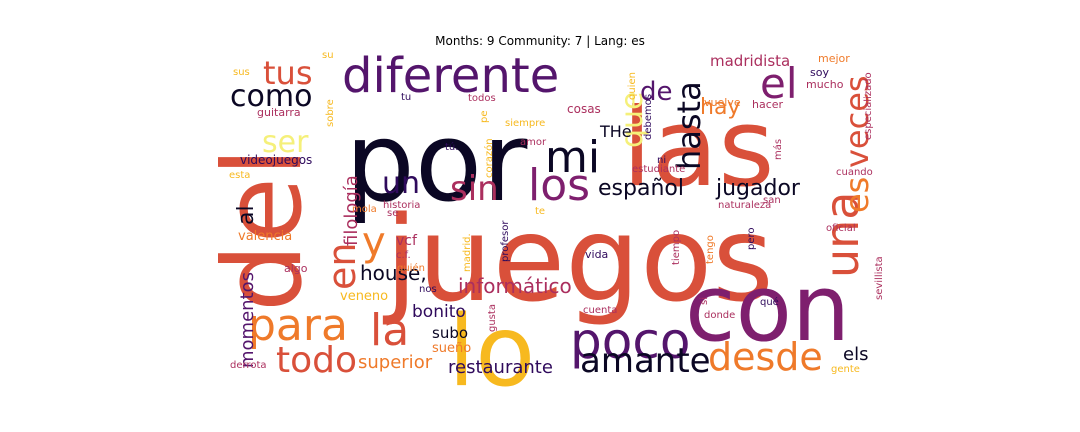 This screenshot has height=432, width=1080. What do you see at coordinates (857, 195) in the screenshot?
I see `word-22: es` at bounding box center [857, 195].